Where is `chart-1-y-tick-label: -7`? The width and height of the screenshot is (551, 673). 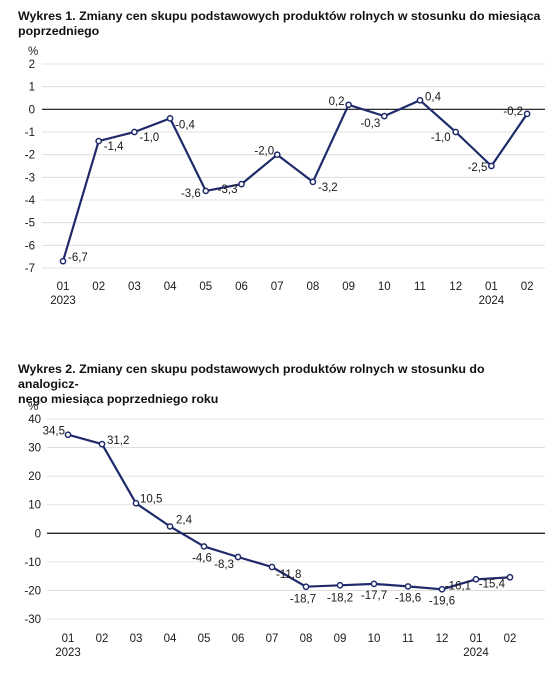 chart-1-y-tick-label: -7 is located at coordinates (30, 269).